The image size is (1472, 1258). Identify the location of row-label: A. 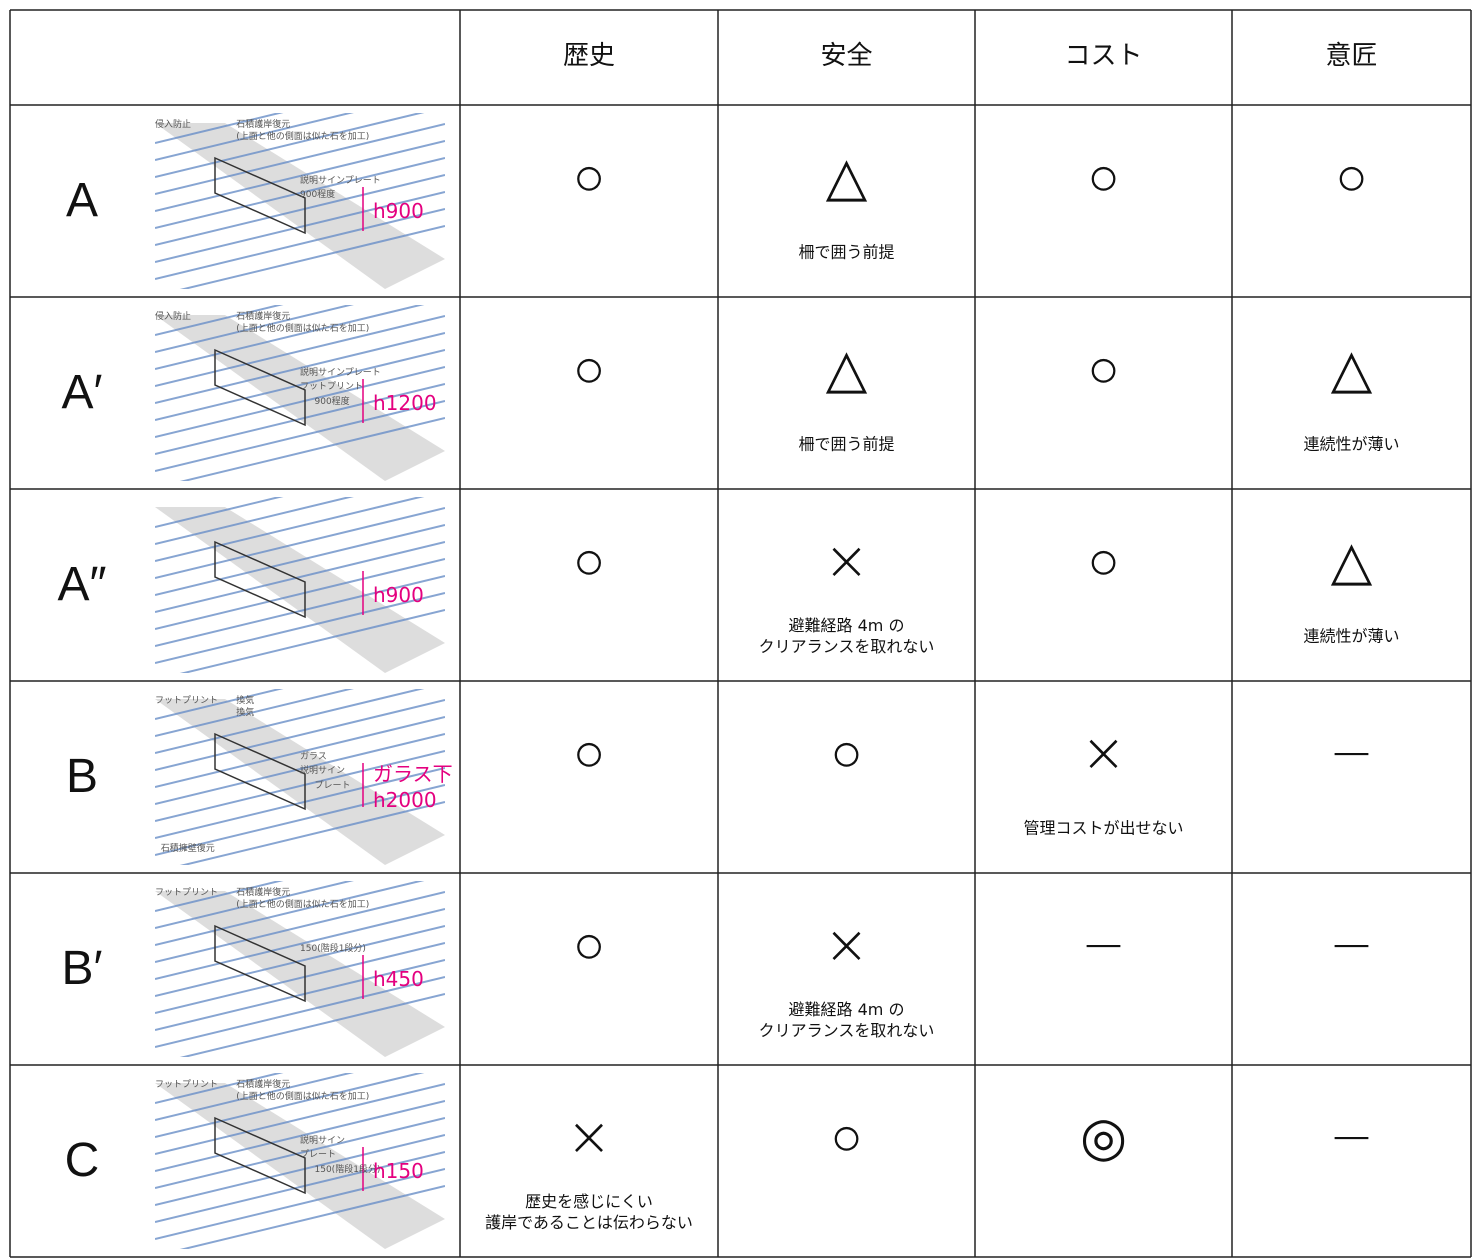
(82, 200).